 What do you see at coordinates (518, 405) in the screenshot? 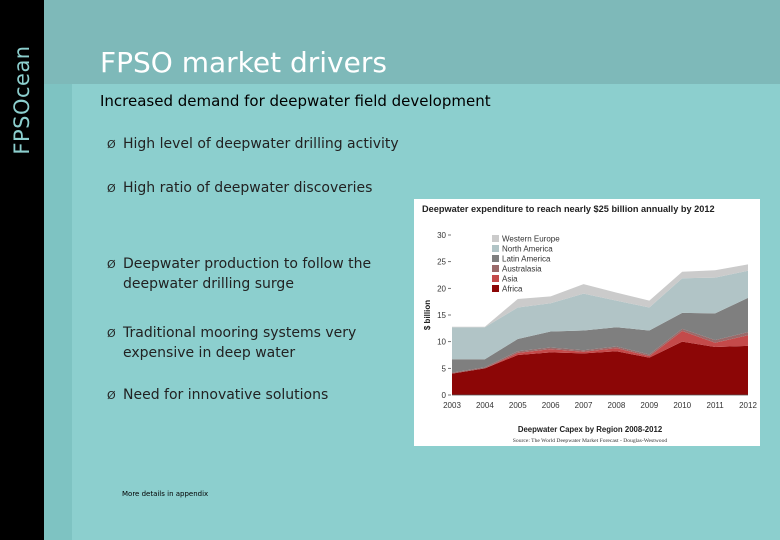
I see `x-tick-label: 2005` at bounding box center [518, 405].